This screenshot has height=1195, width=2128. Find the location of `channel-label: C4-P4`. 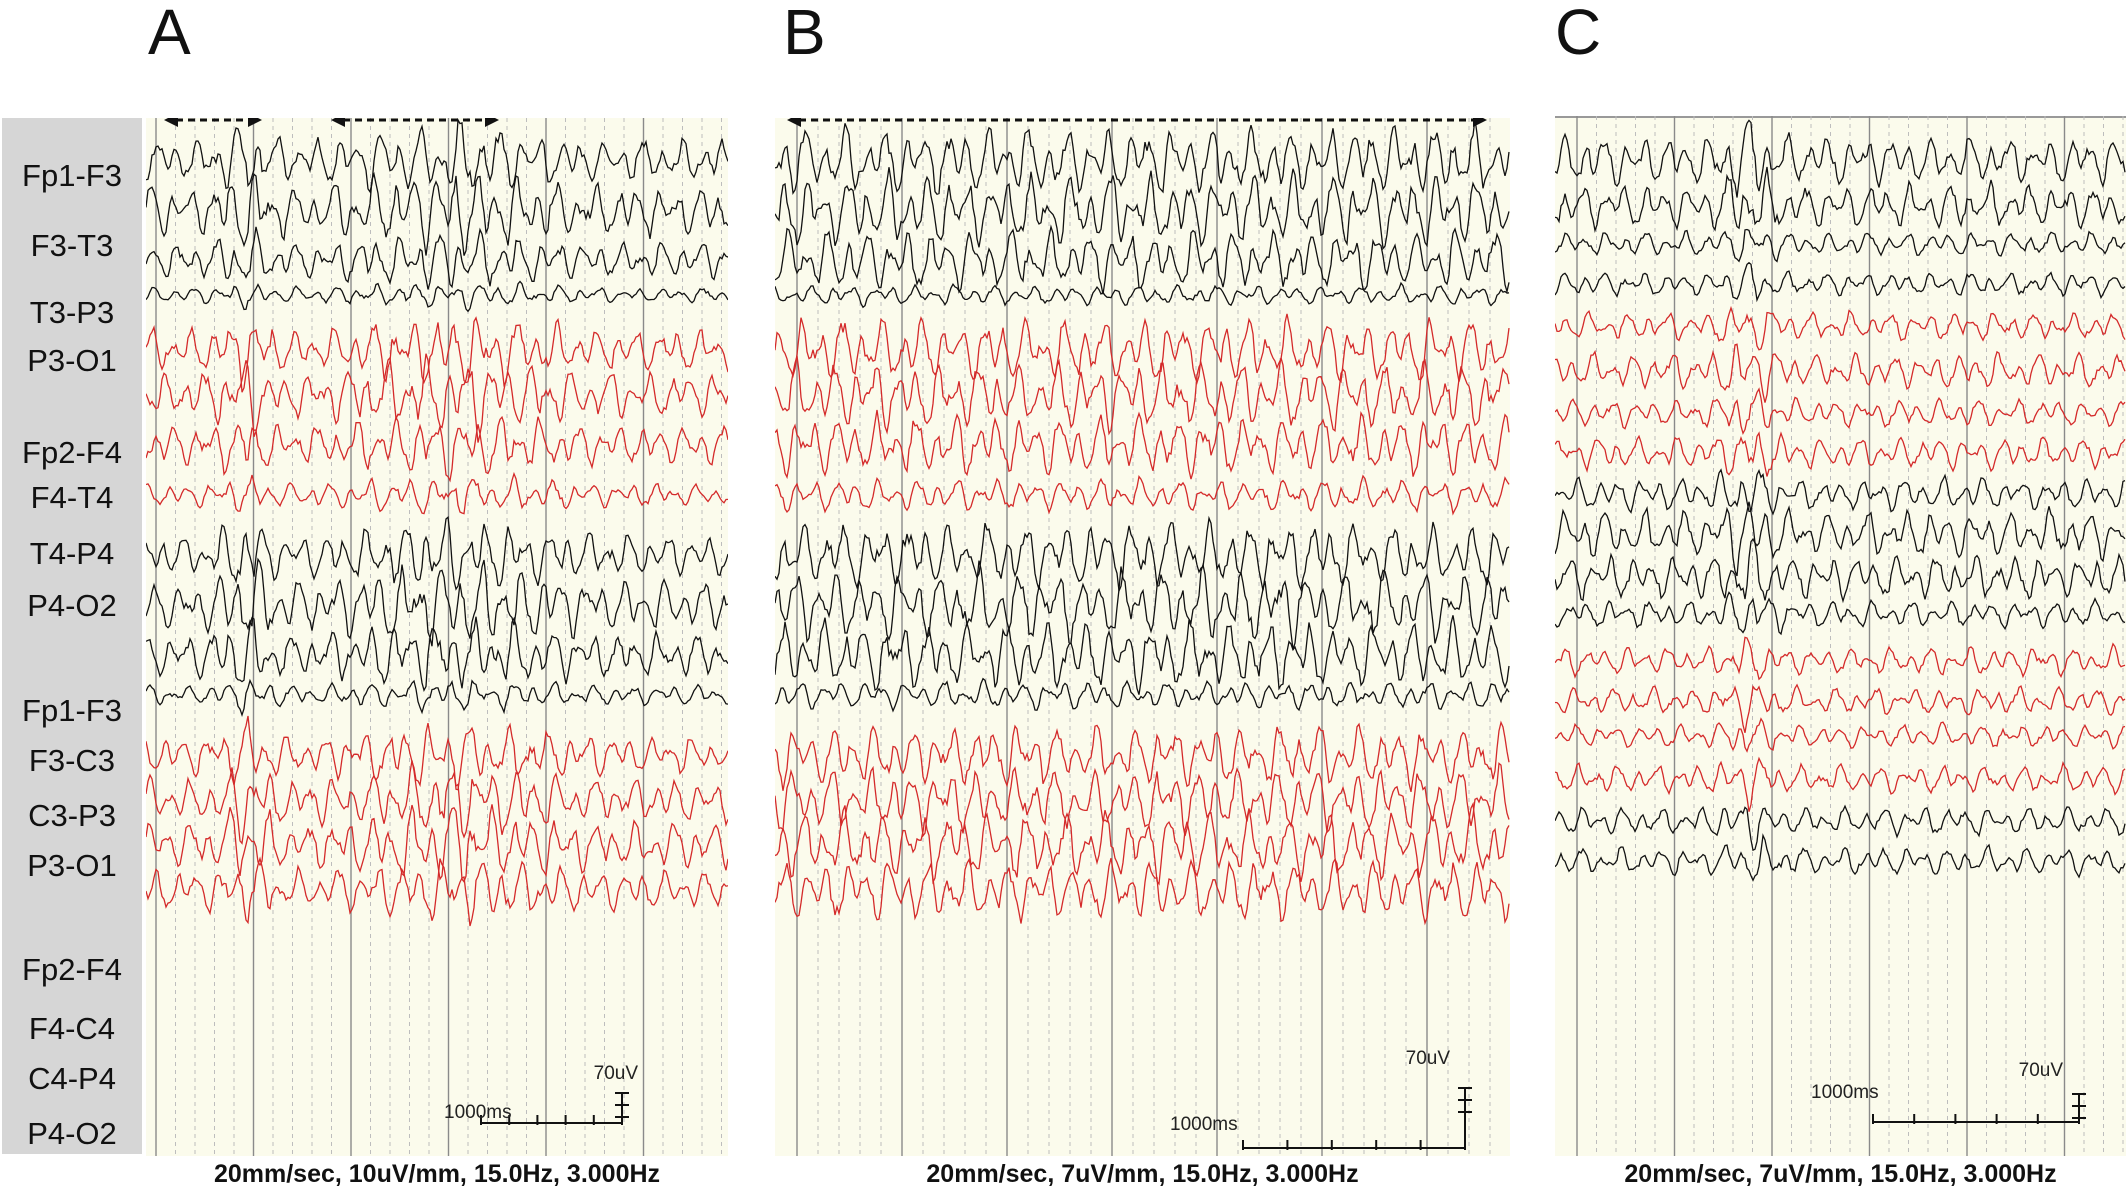

channel-label: C4-P4 is located at coordinates (72, 1078).